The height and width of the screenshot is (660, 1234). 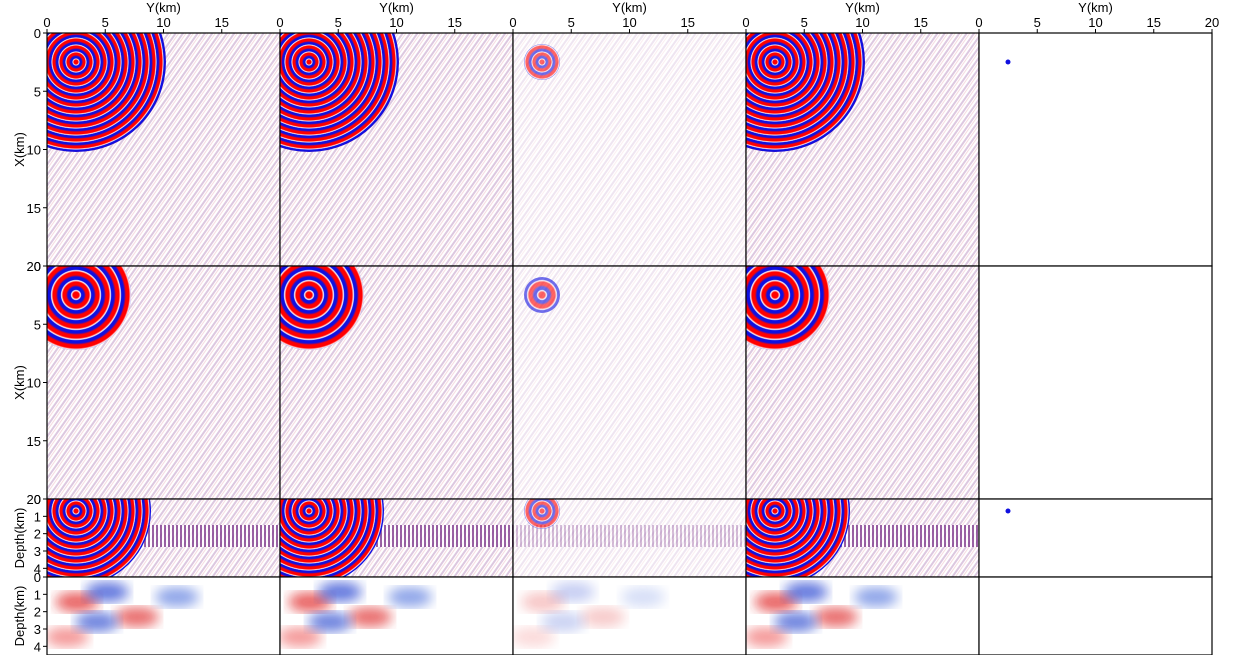 What do you see at coordinates (629, 536) in the screenshot?
I see `layer-band` at bounding box center [629, 536].